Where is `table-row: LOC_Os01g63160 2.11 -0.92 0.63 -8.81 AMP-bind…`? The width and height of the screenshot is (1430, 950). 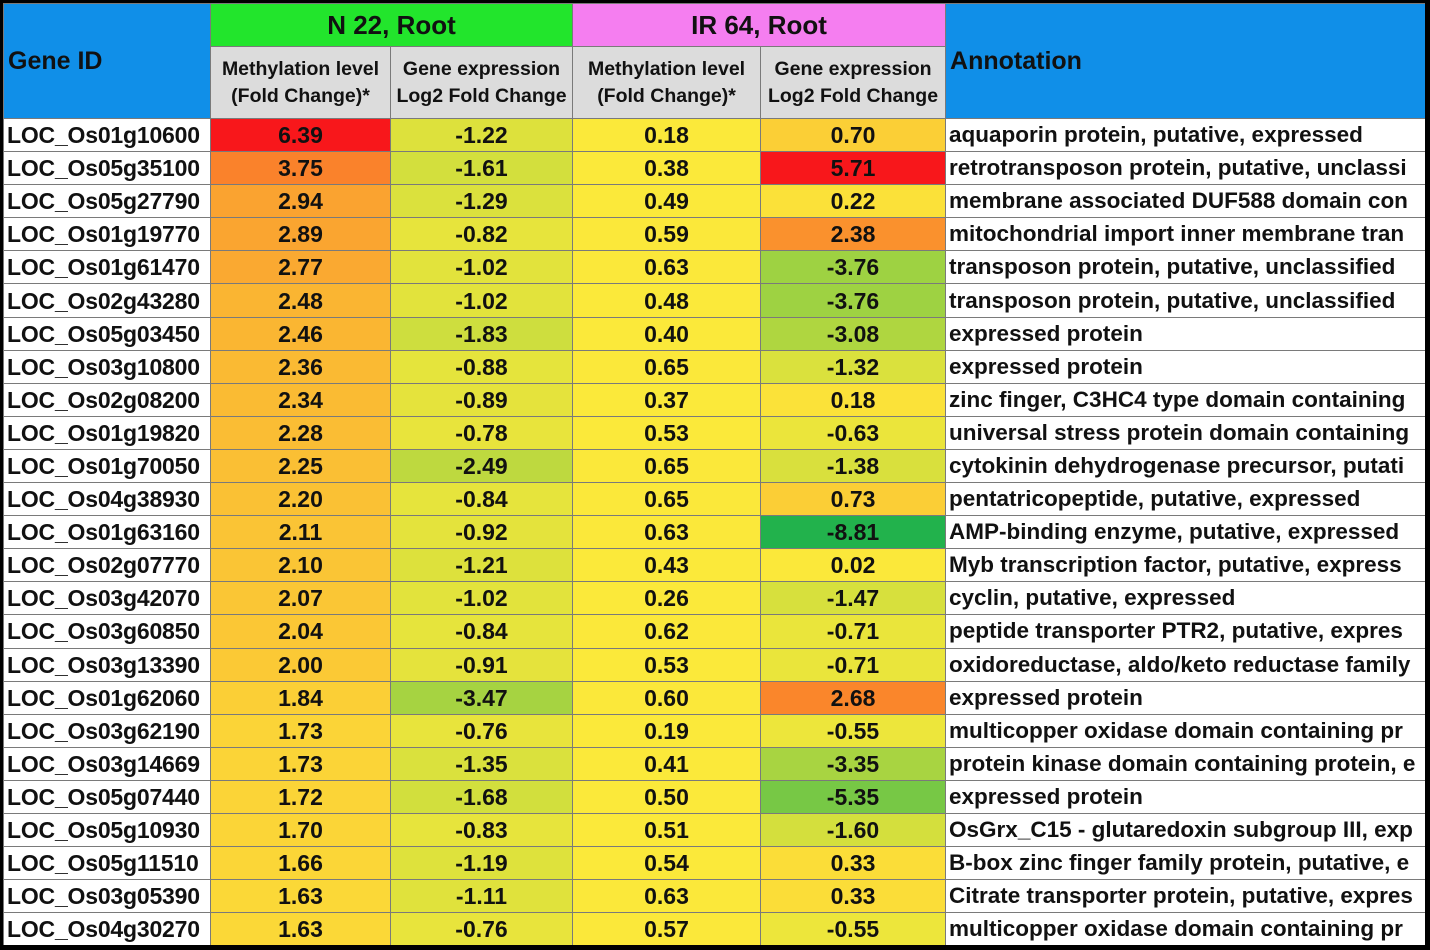
table-row: LOC_Os01g63160 2.11 -0.92 0.63 -8.81 AMP-bind… is located at coordinates (714, 532).